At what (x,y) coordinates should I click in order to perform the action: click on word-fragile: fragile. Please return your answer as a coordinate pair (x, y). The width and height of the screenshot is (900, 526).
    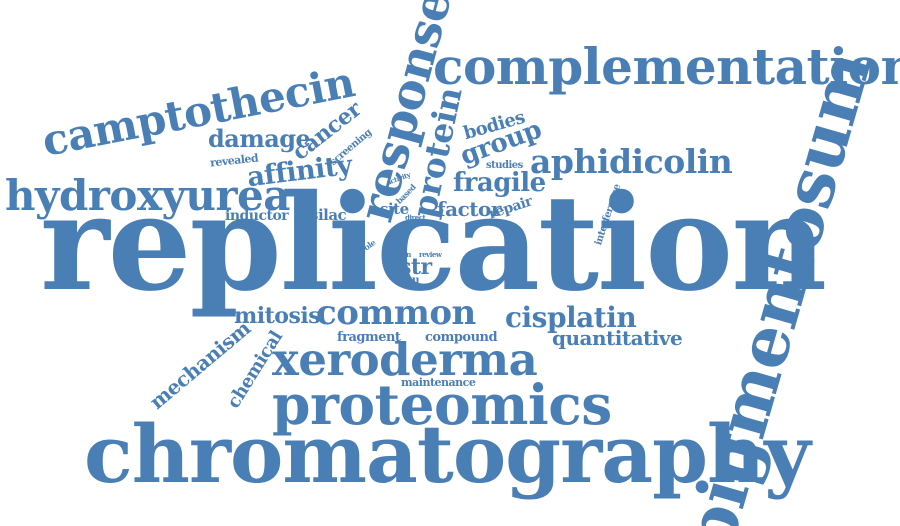
    Looking at the image, I should click on (499, 183).